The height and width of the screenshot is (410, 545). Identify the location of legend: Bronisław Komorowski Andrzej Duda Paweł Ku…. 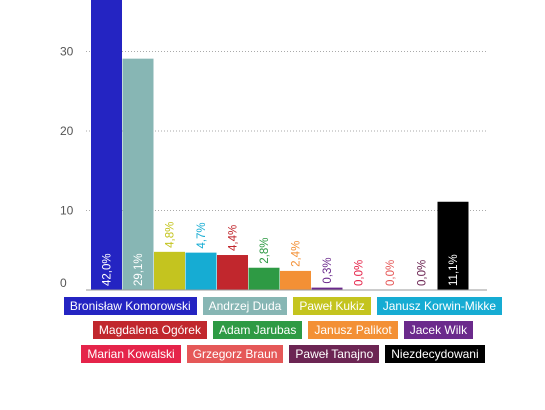
(283, 330).